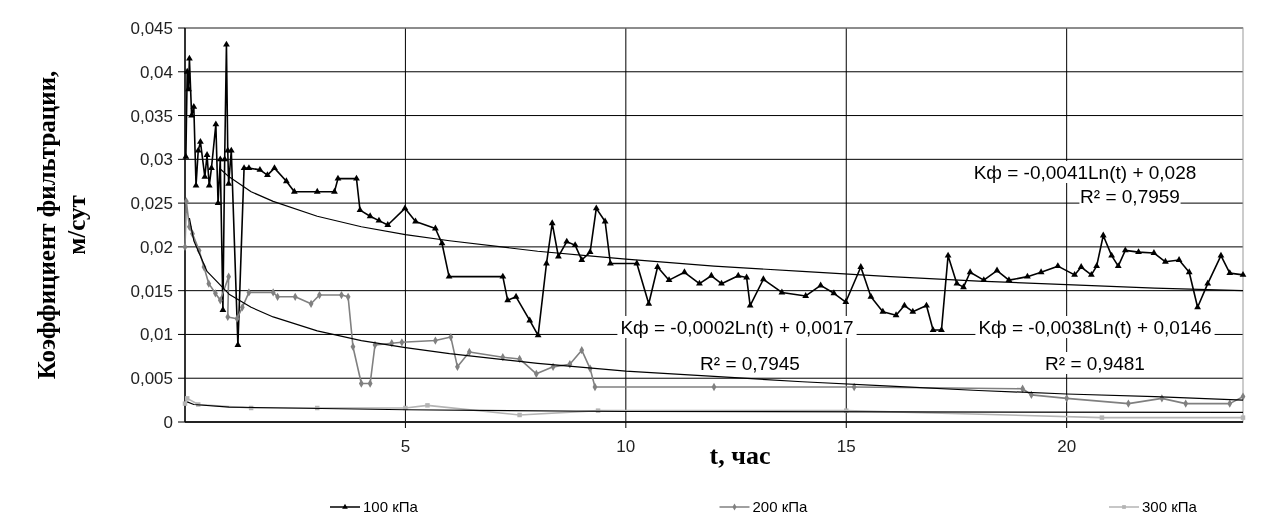 The image size is (1264, 522). What do you see at coordinates (626, 446) in the screenshot?
I see `x-tick-label: 10` at bounding box center [626, 446].